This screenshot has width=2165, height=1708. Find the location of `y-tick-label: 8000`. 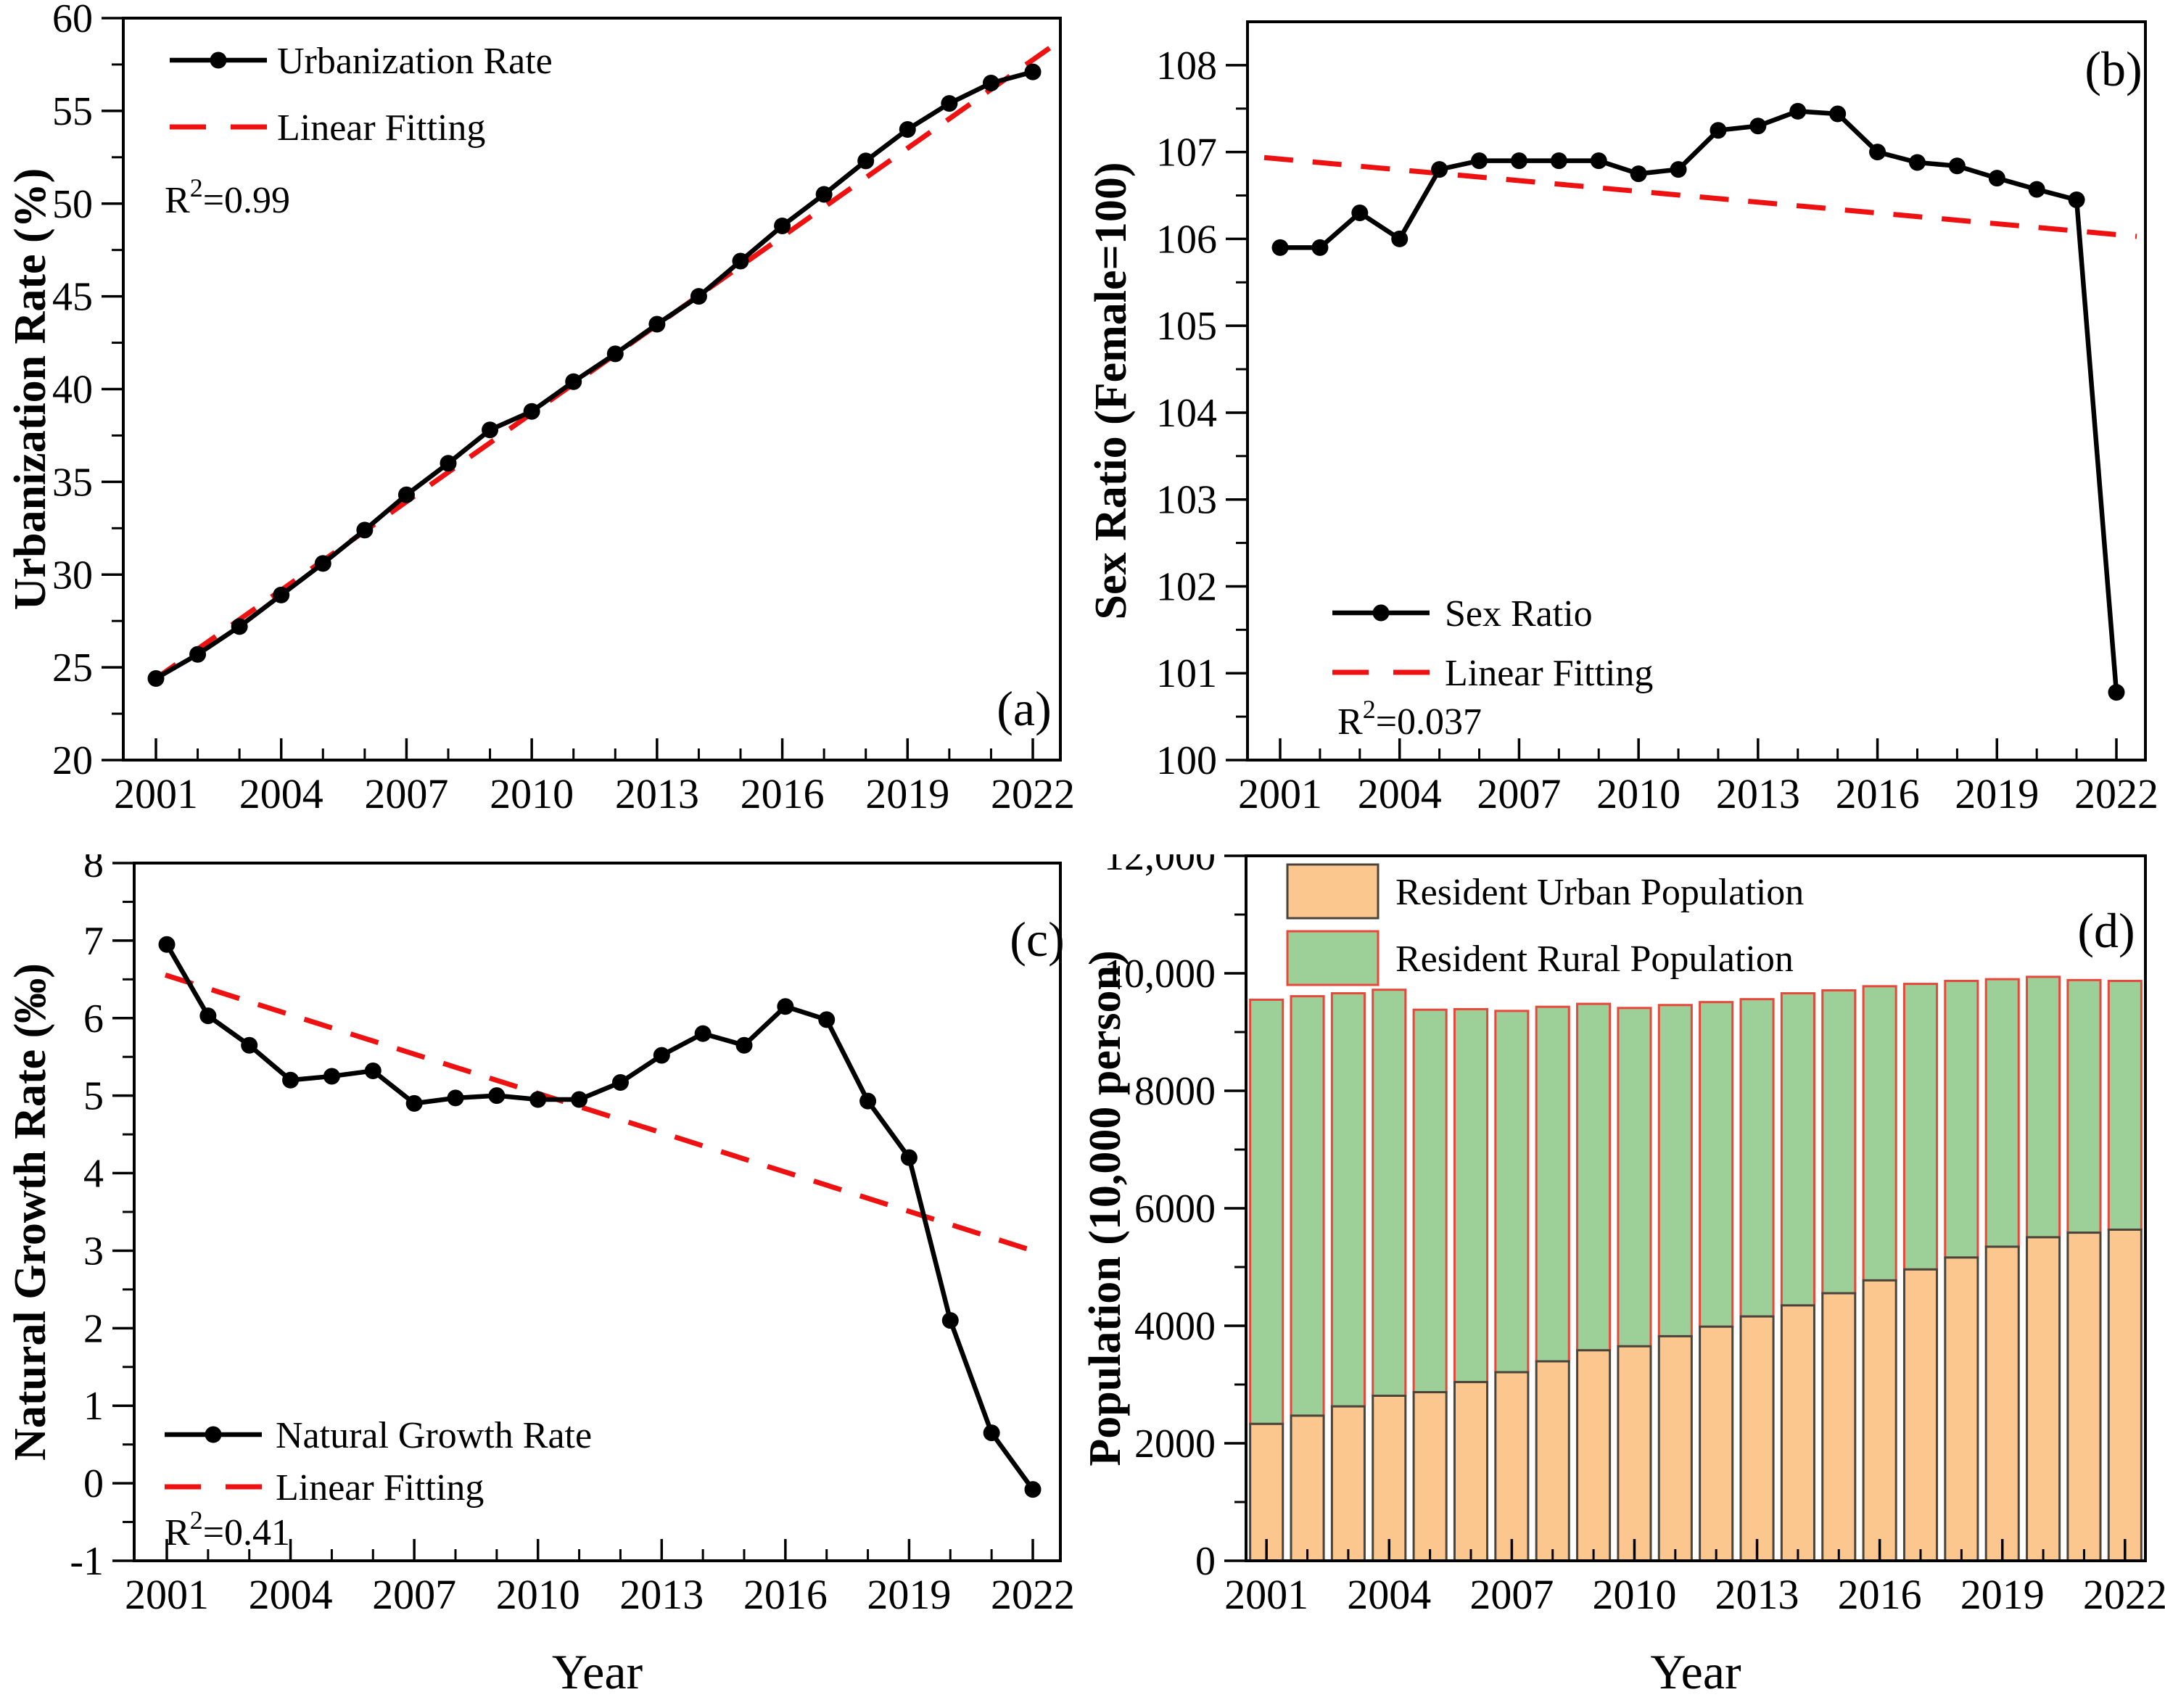

y-tick-label: 8000 is located at coordinates (1175, 1091).